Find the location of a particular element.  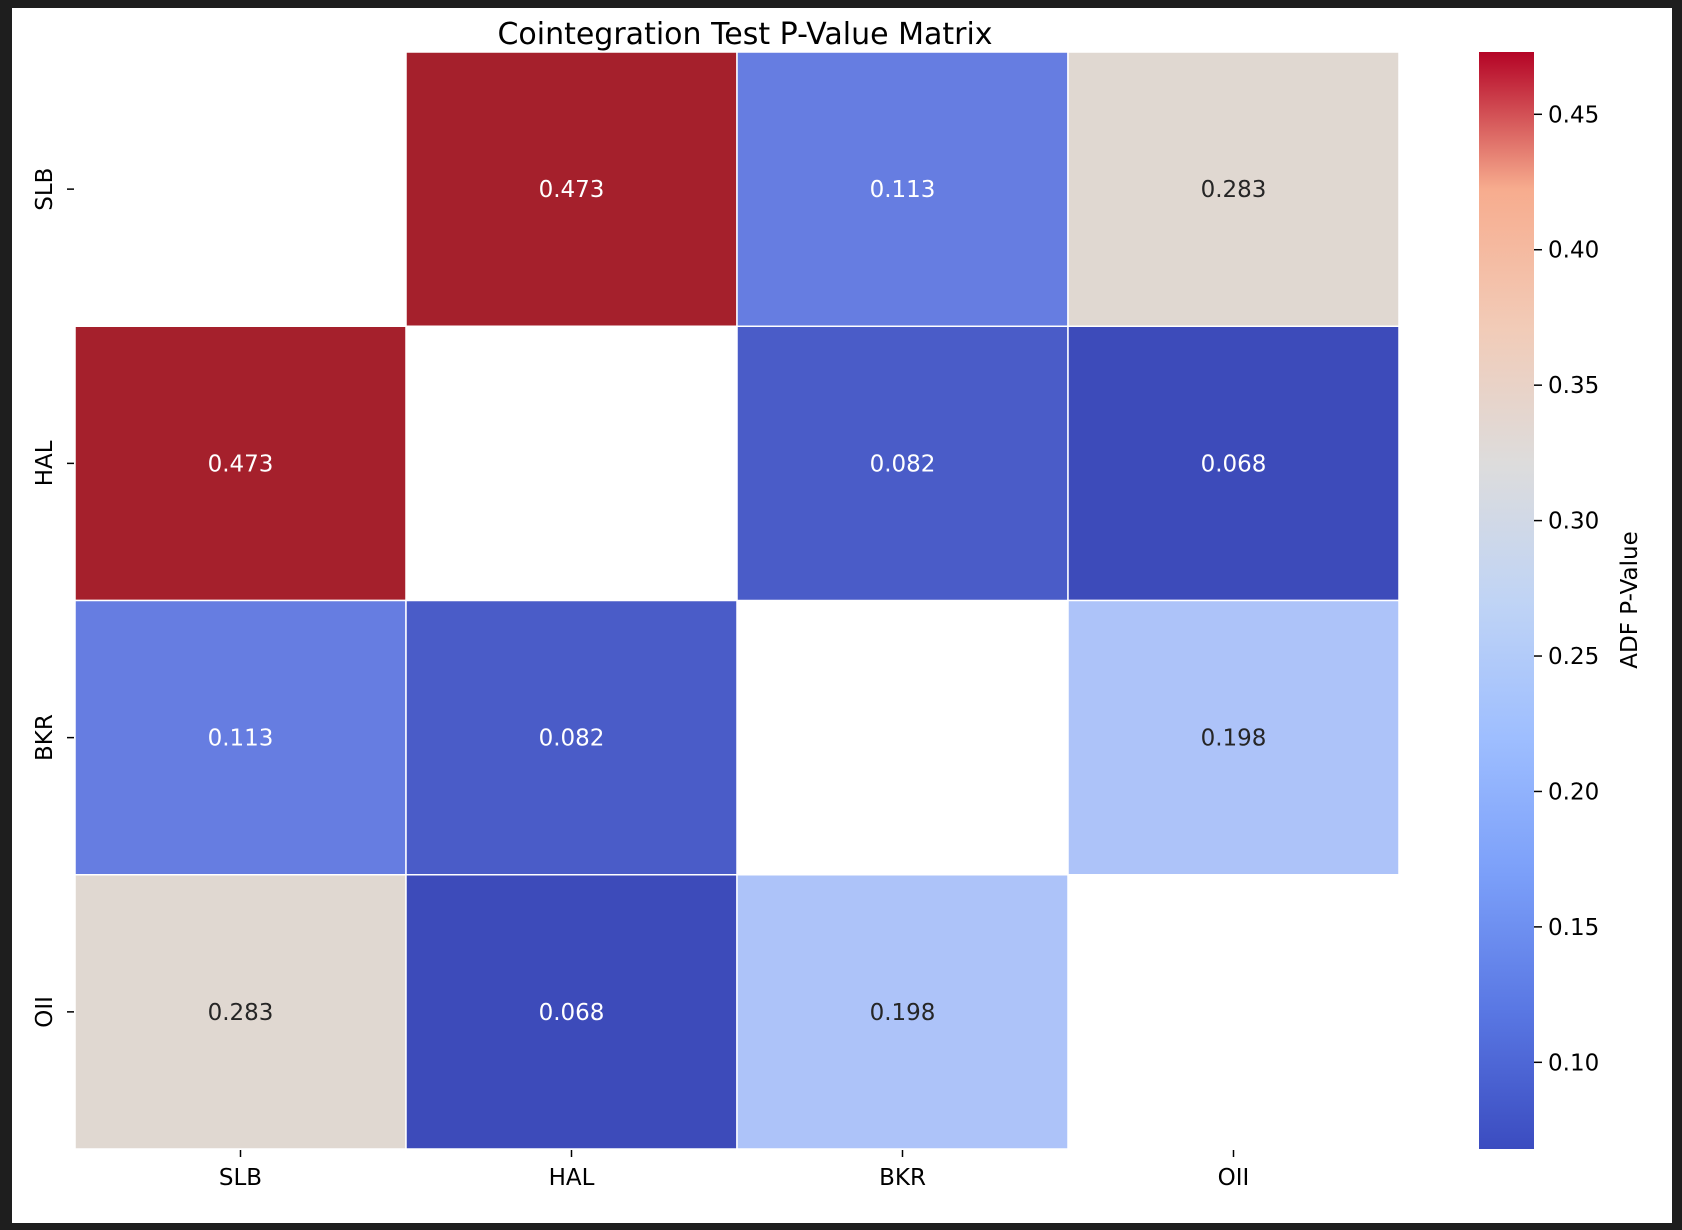

x-tick-label: SLB is located at coordinates (240, 1178).